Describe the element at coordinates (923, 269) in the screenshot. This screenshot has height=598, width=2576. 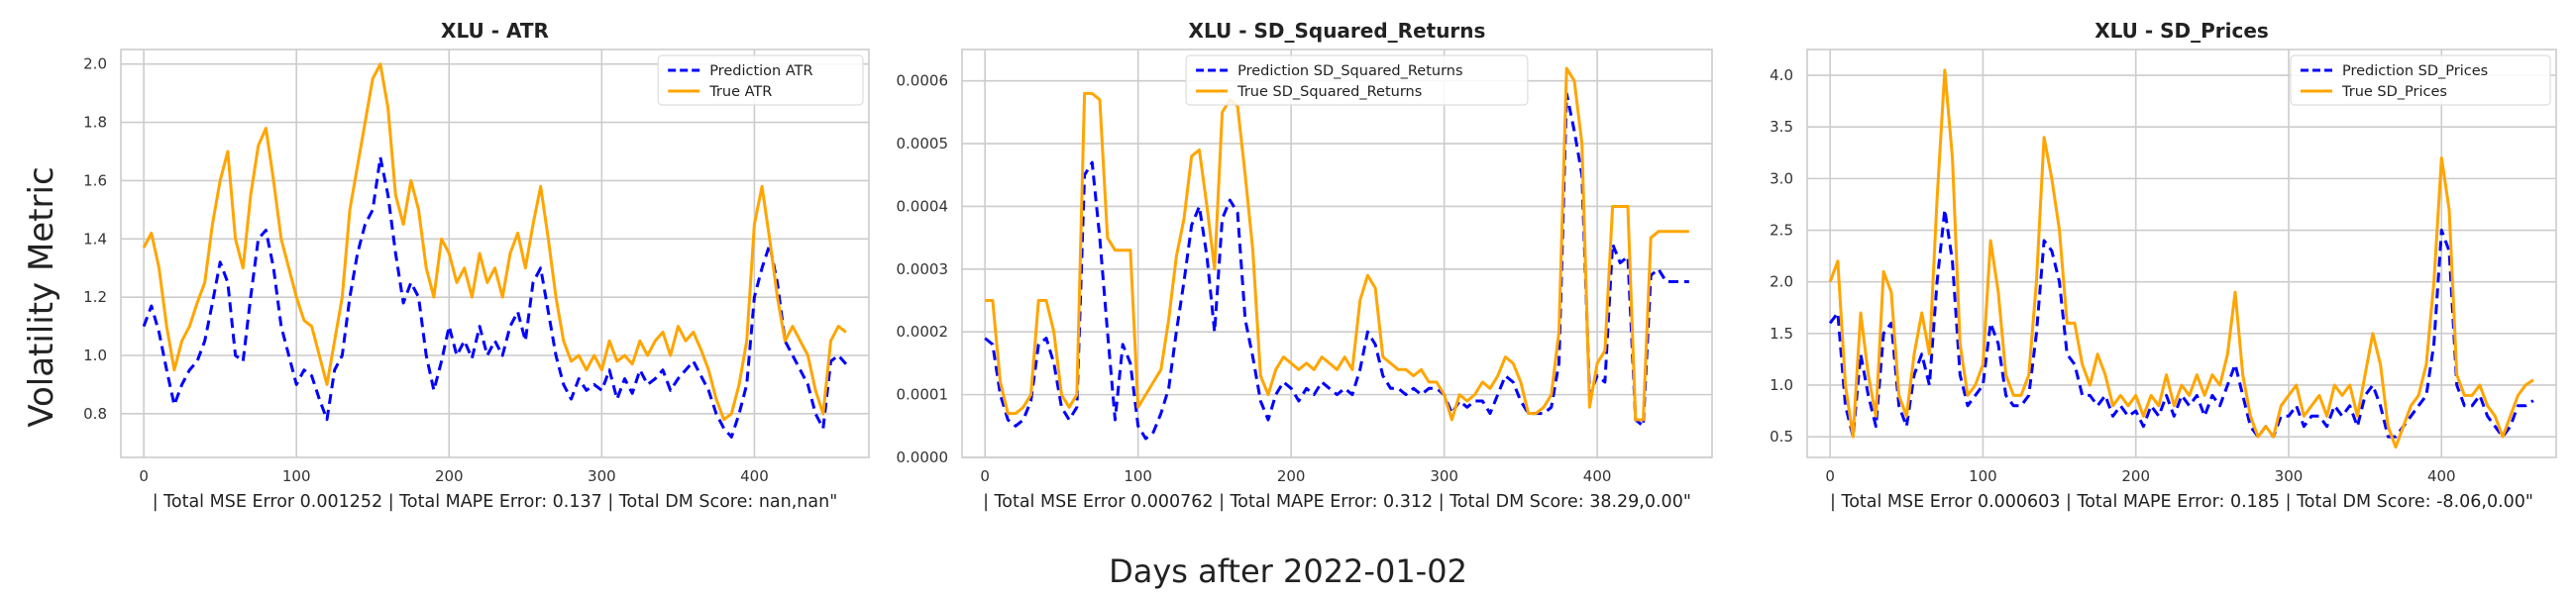
I see `y-tick-label: 0.0003` at that location.